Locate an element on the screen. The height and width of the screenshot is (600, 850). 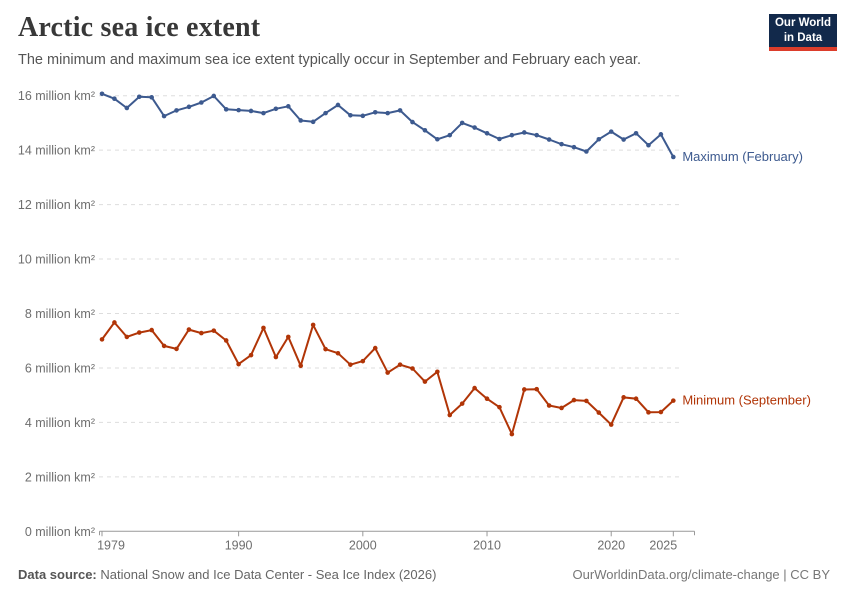
x-axis-tick-label: 2025 is located at coordinates (663, 545).